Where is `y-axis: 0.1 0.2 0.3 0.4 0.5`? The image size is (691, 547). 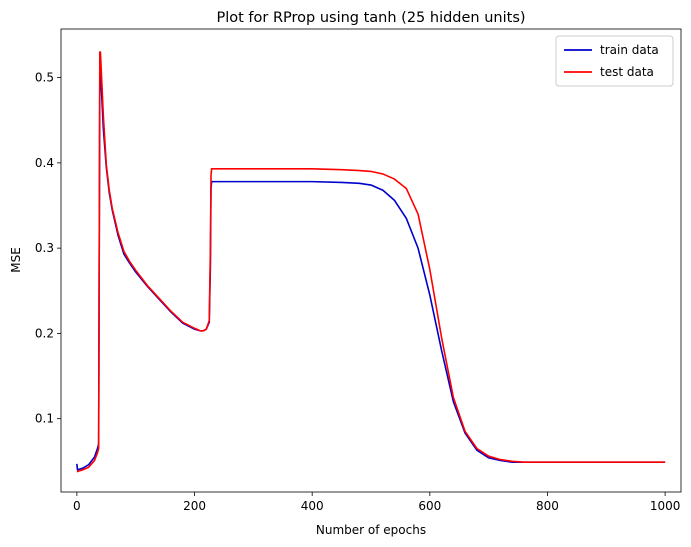
y-axis: 0.1 0.2 0.3 0.4 0.5 is located at coordinates (48, 248).